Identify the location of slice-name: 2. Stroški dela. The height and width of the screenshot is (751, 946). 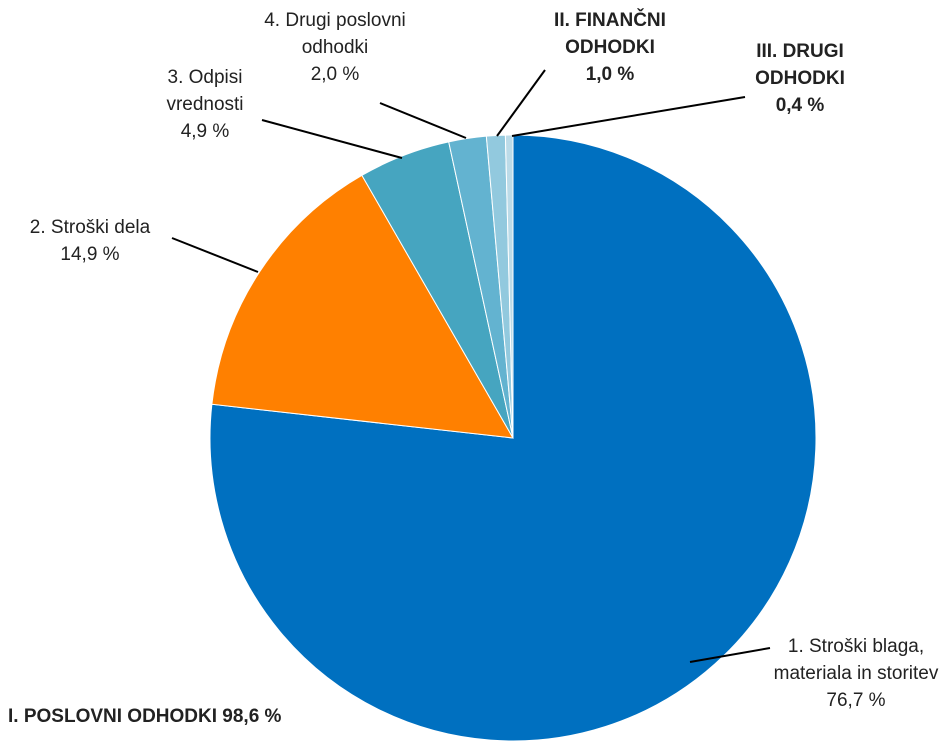
(90, 227).